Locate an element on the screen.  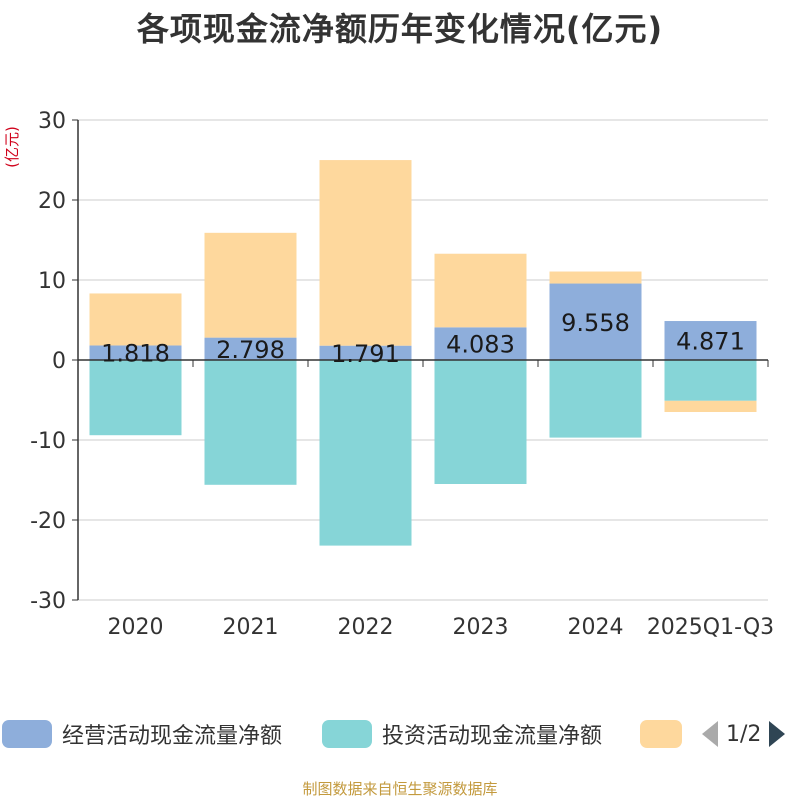
x-tick-label: 2022 is located at coordinates (366, 627).